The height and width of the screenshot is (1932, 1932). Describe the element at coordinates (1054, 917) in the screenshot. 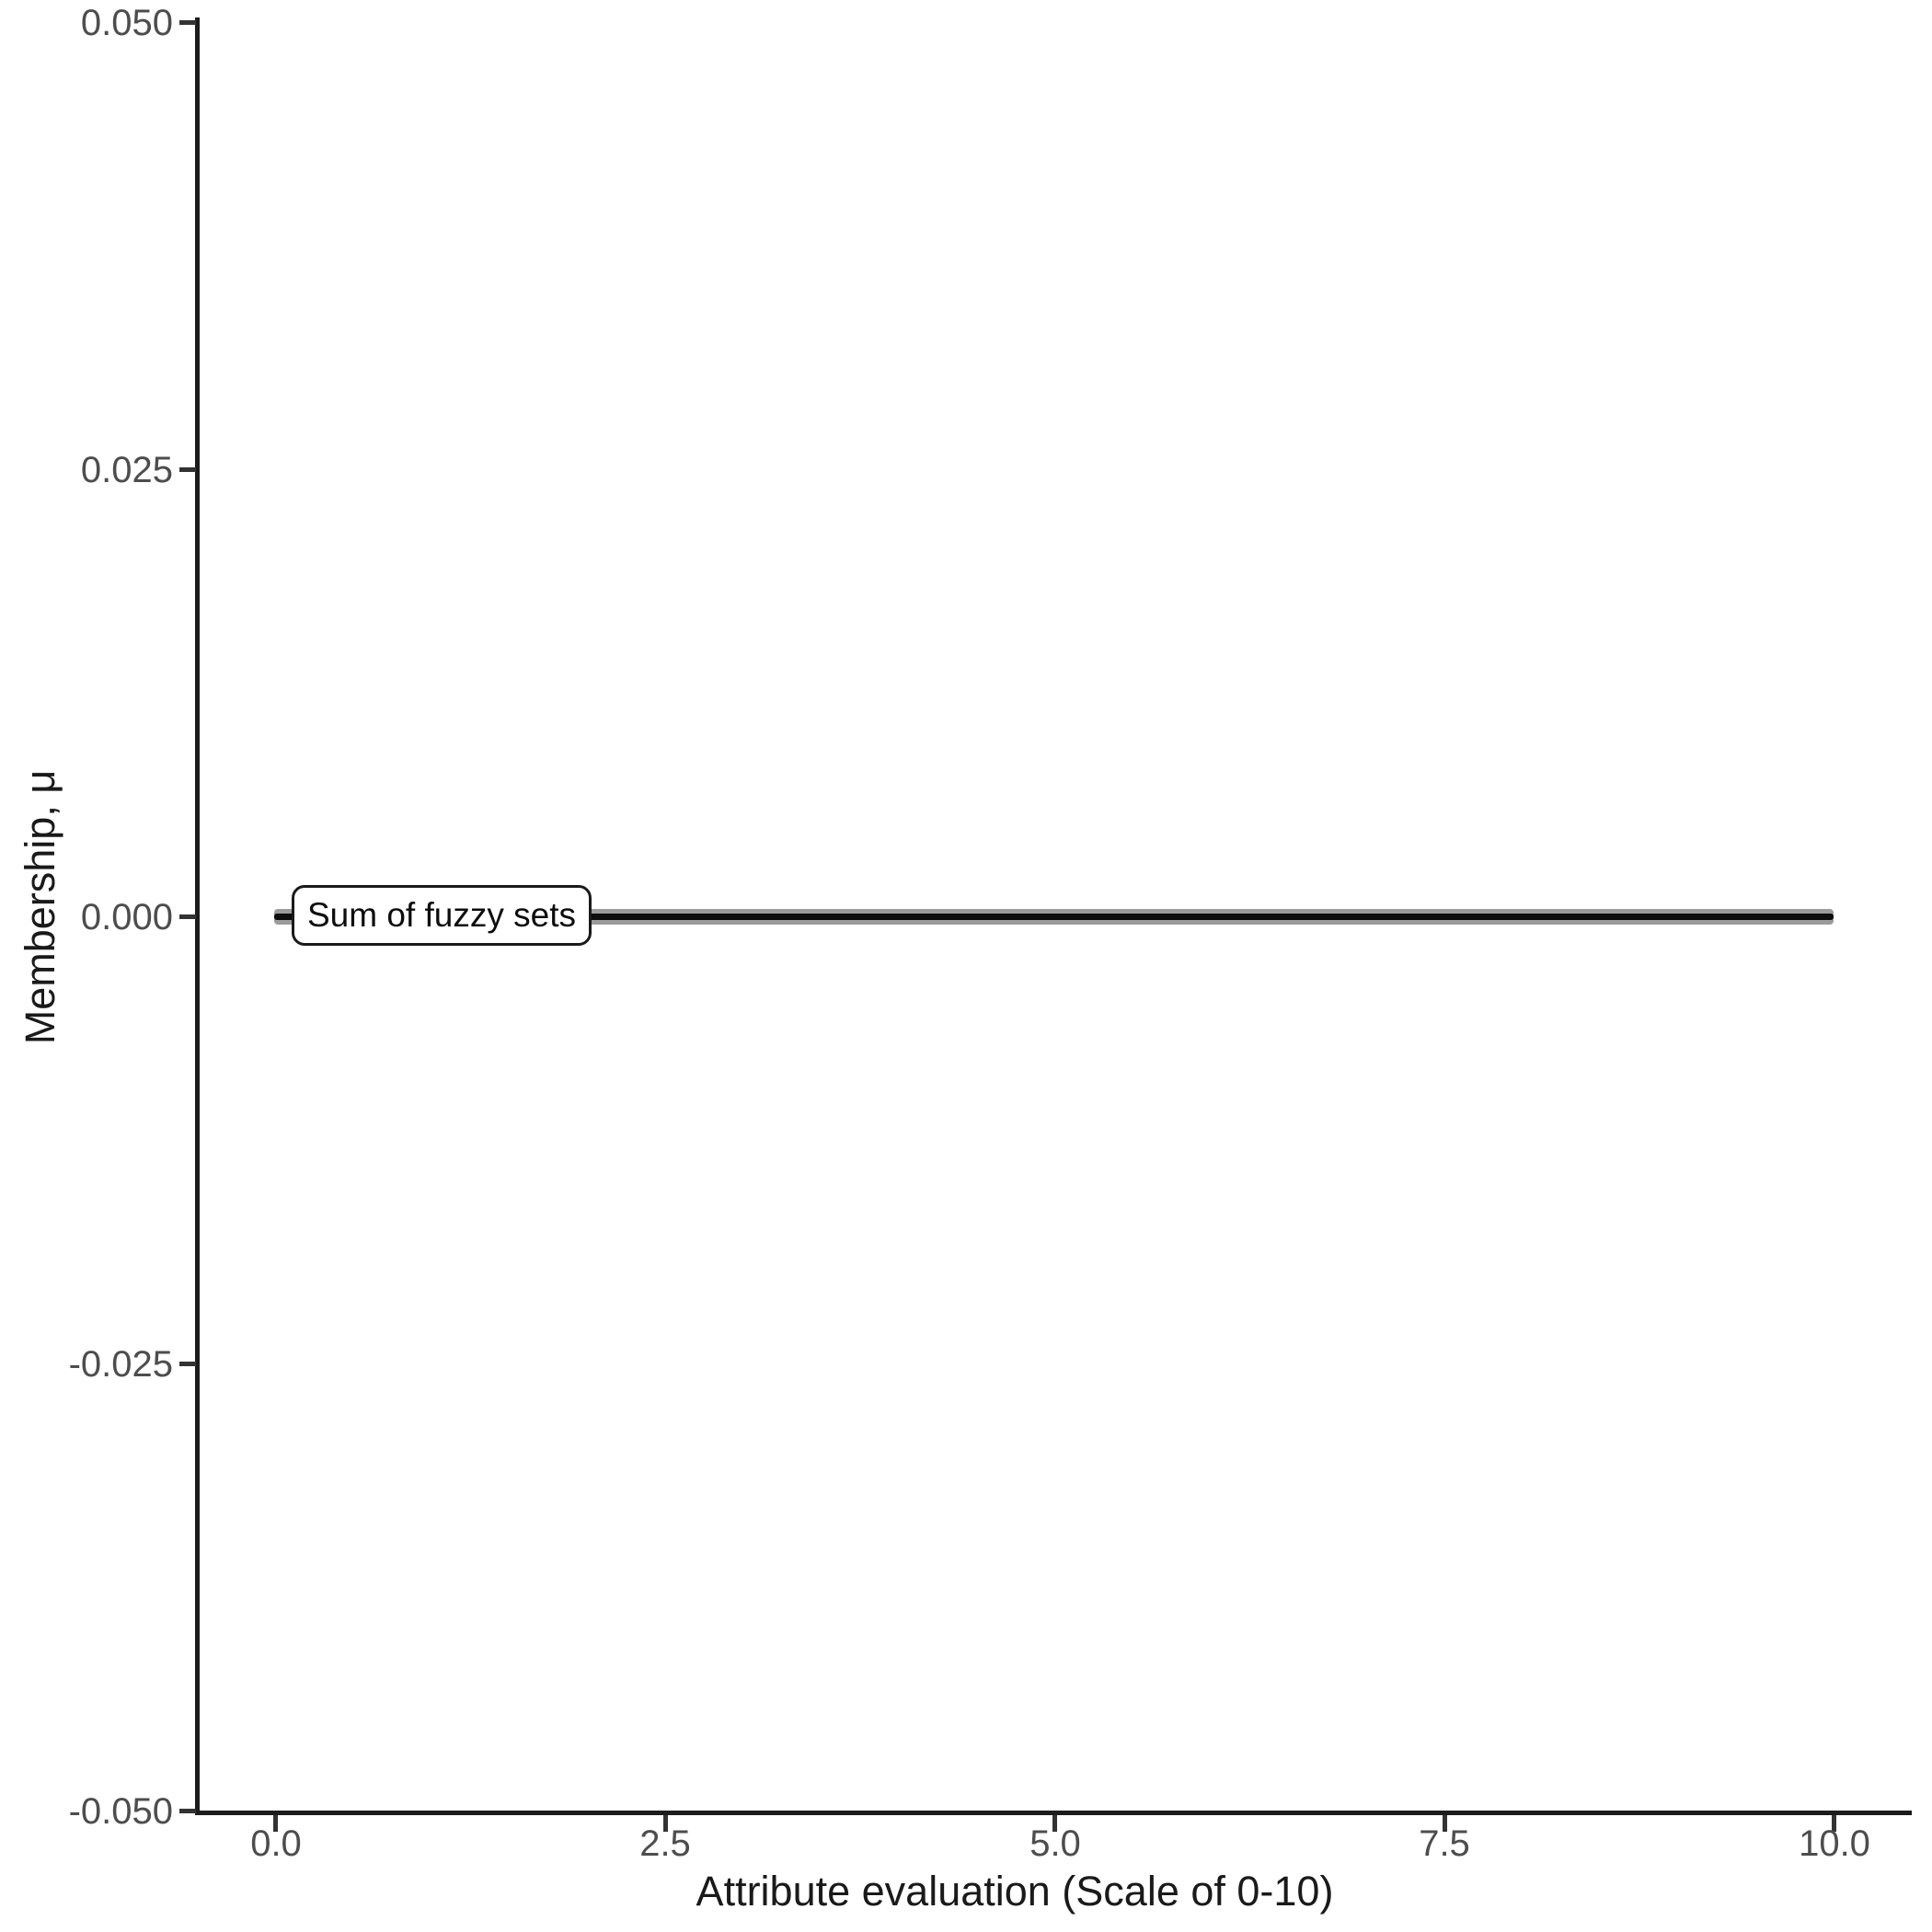

I see `sum-of-fuzzy-sets-line` at that location.